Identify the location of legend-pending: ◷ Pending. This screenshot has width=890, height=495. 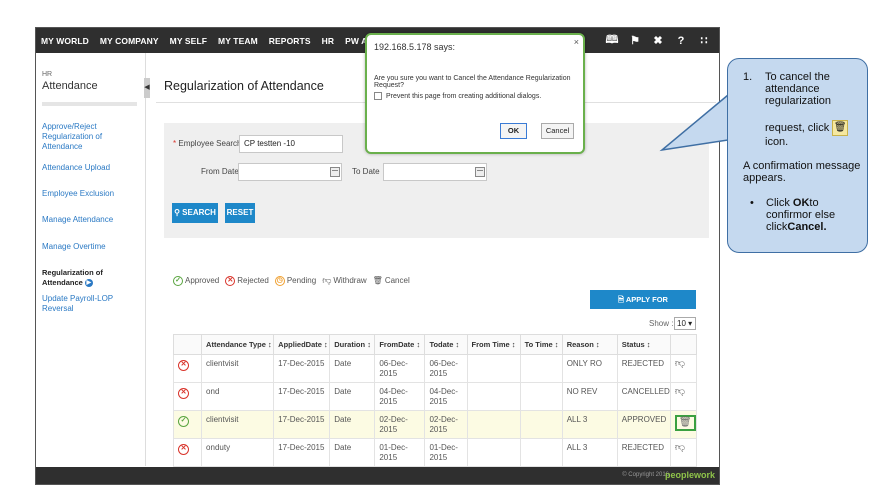
(295, 280).